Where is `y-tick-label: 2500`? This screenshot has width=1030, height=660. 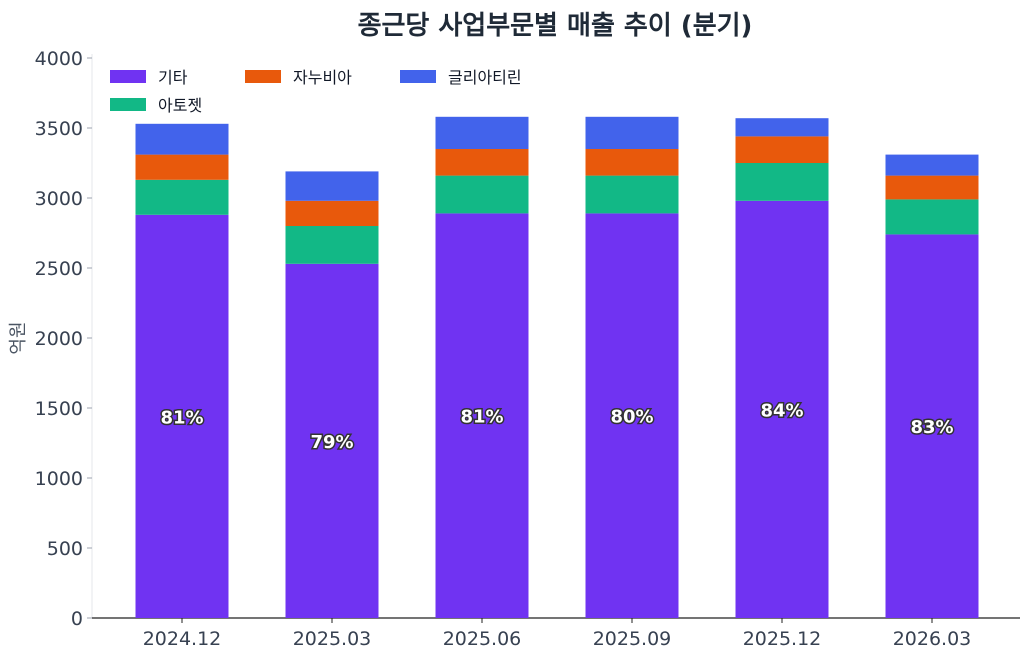 y-tick-label: 2500 is located at coordinates (59, 269).